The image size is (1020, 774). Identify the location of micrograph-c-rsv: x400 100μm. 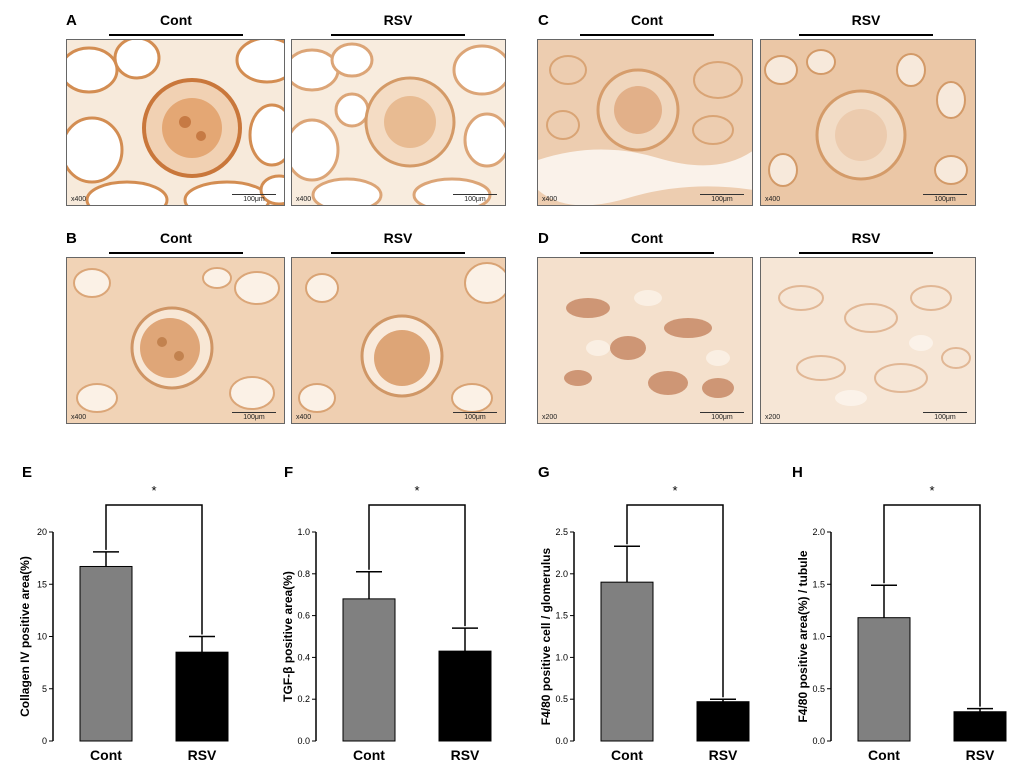
(868, 122).